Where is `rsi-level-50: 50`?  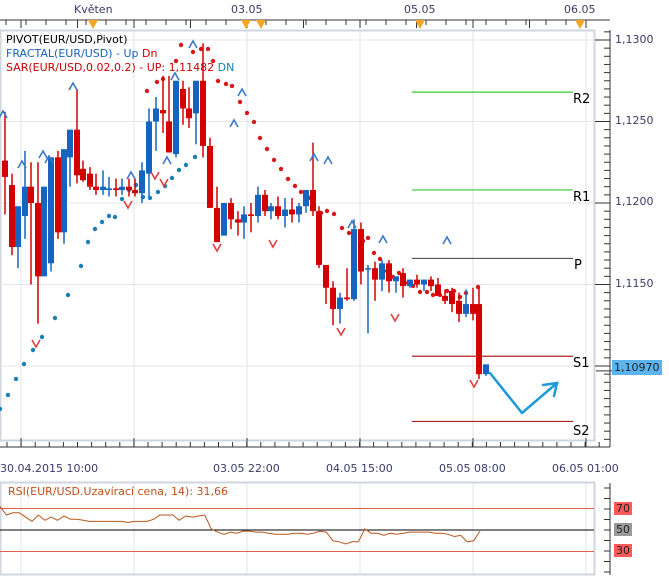
rsi-level-50: 50 is located at coordinates (623, 529).